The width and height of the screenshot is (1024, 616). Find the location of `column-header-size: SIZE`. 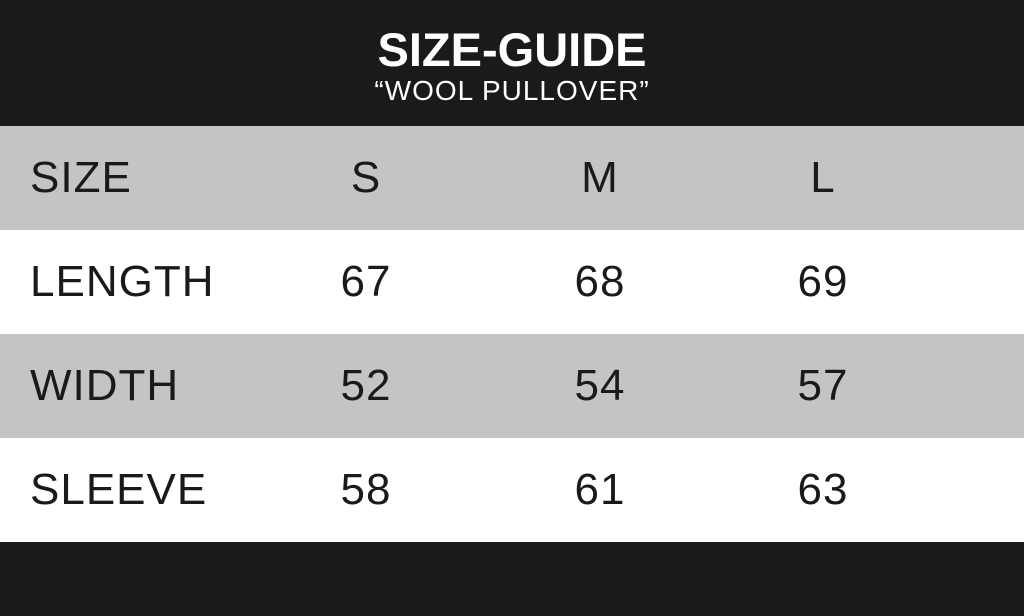

column-header-size: SIZE is located at coordinates (81, 177).